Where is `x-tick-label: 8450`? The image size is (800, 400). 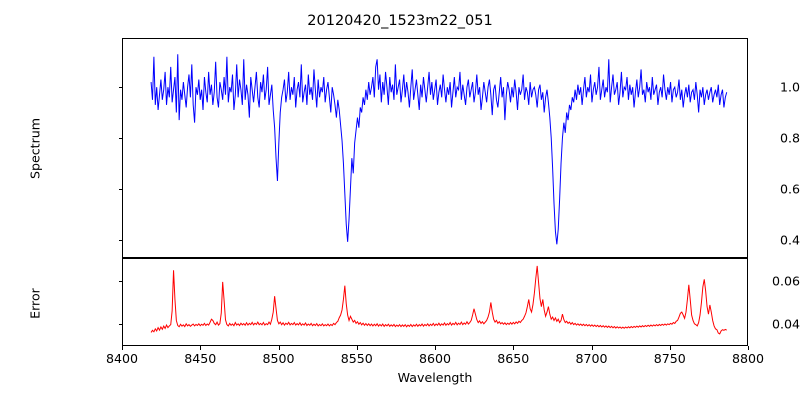 x-tick-label: 8450 is located at coordinates (200, 358).